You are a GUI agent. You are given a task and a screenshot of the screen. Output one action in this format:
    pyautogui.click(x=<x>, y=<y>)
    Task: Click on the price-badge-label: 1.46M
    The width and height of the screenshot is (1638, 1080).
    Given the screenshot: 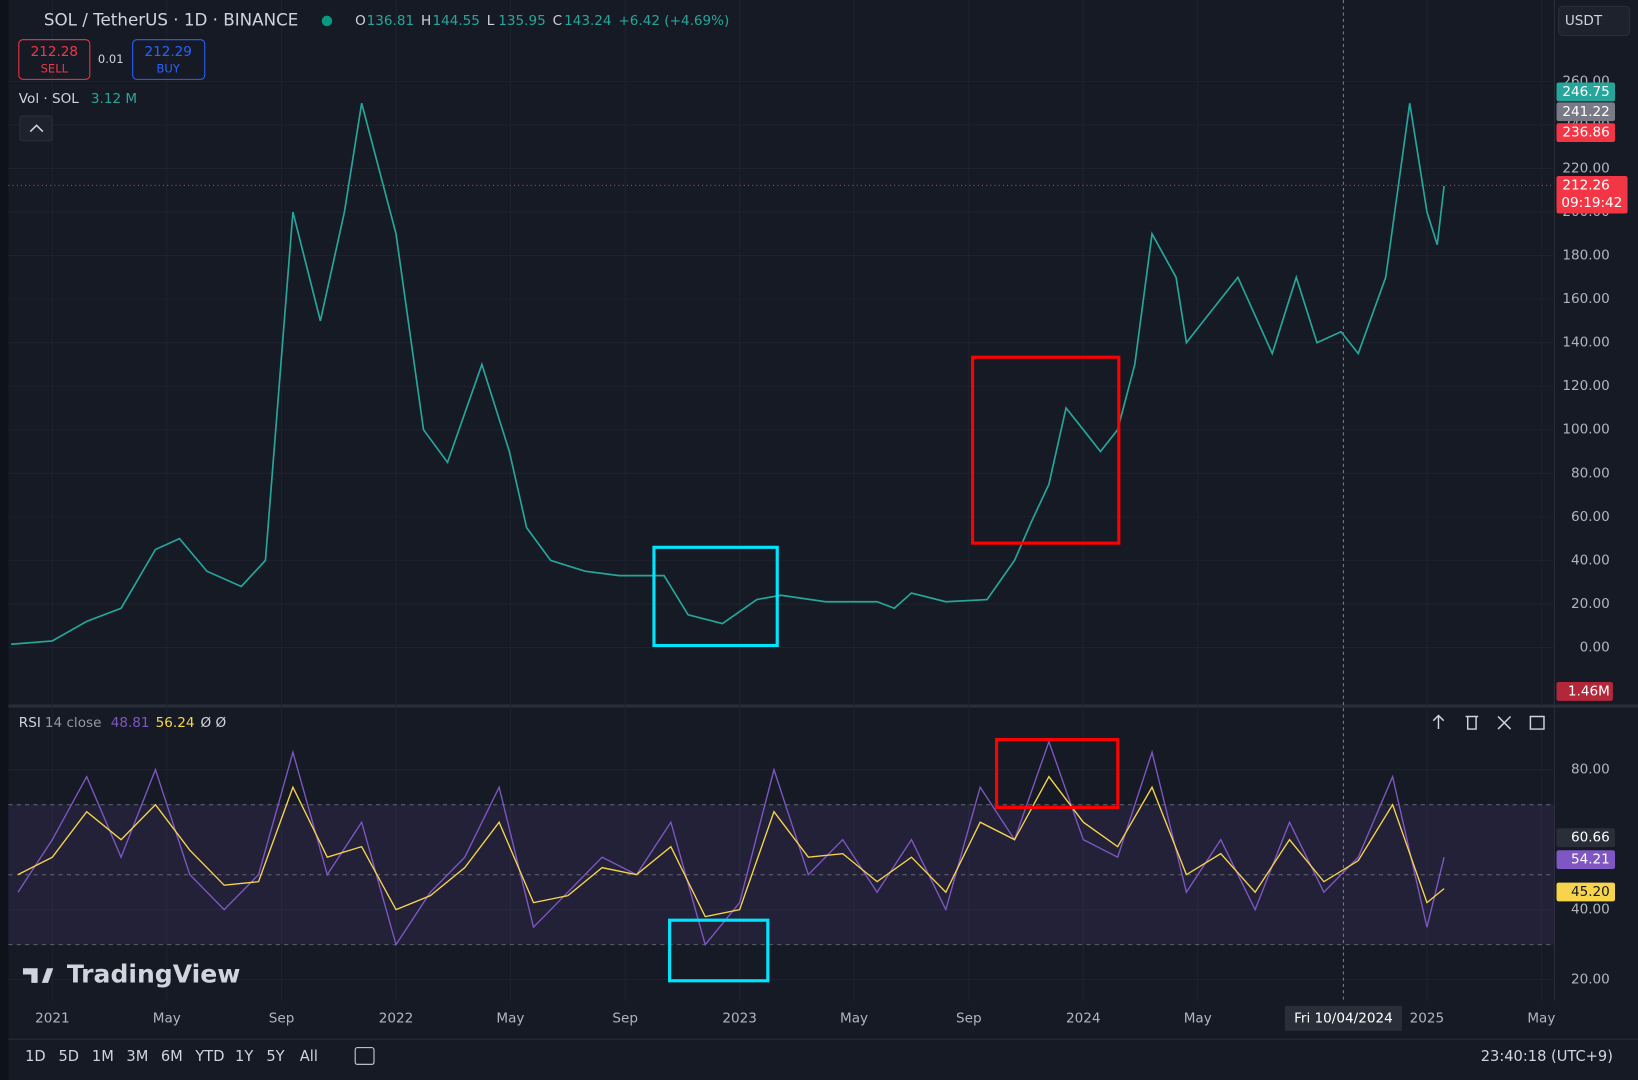 What is the action you would take?
    pyautogui.click(x=1589, y=691)
    